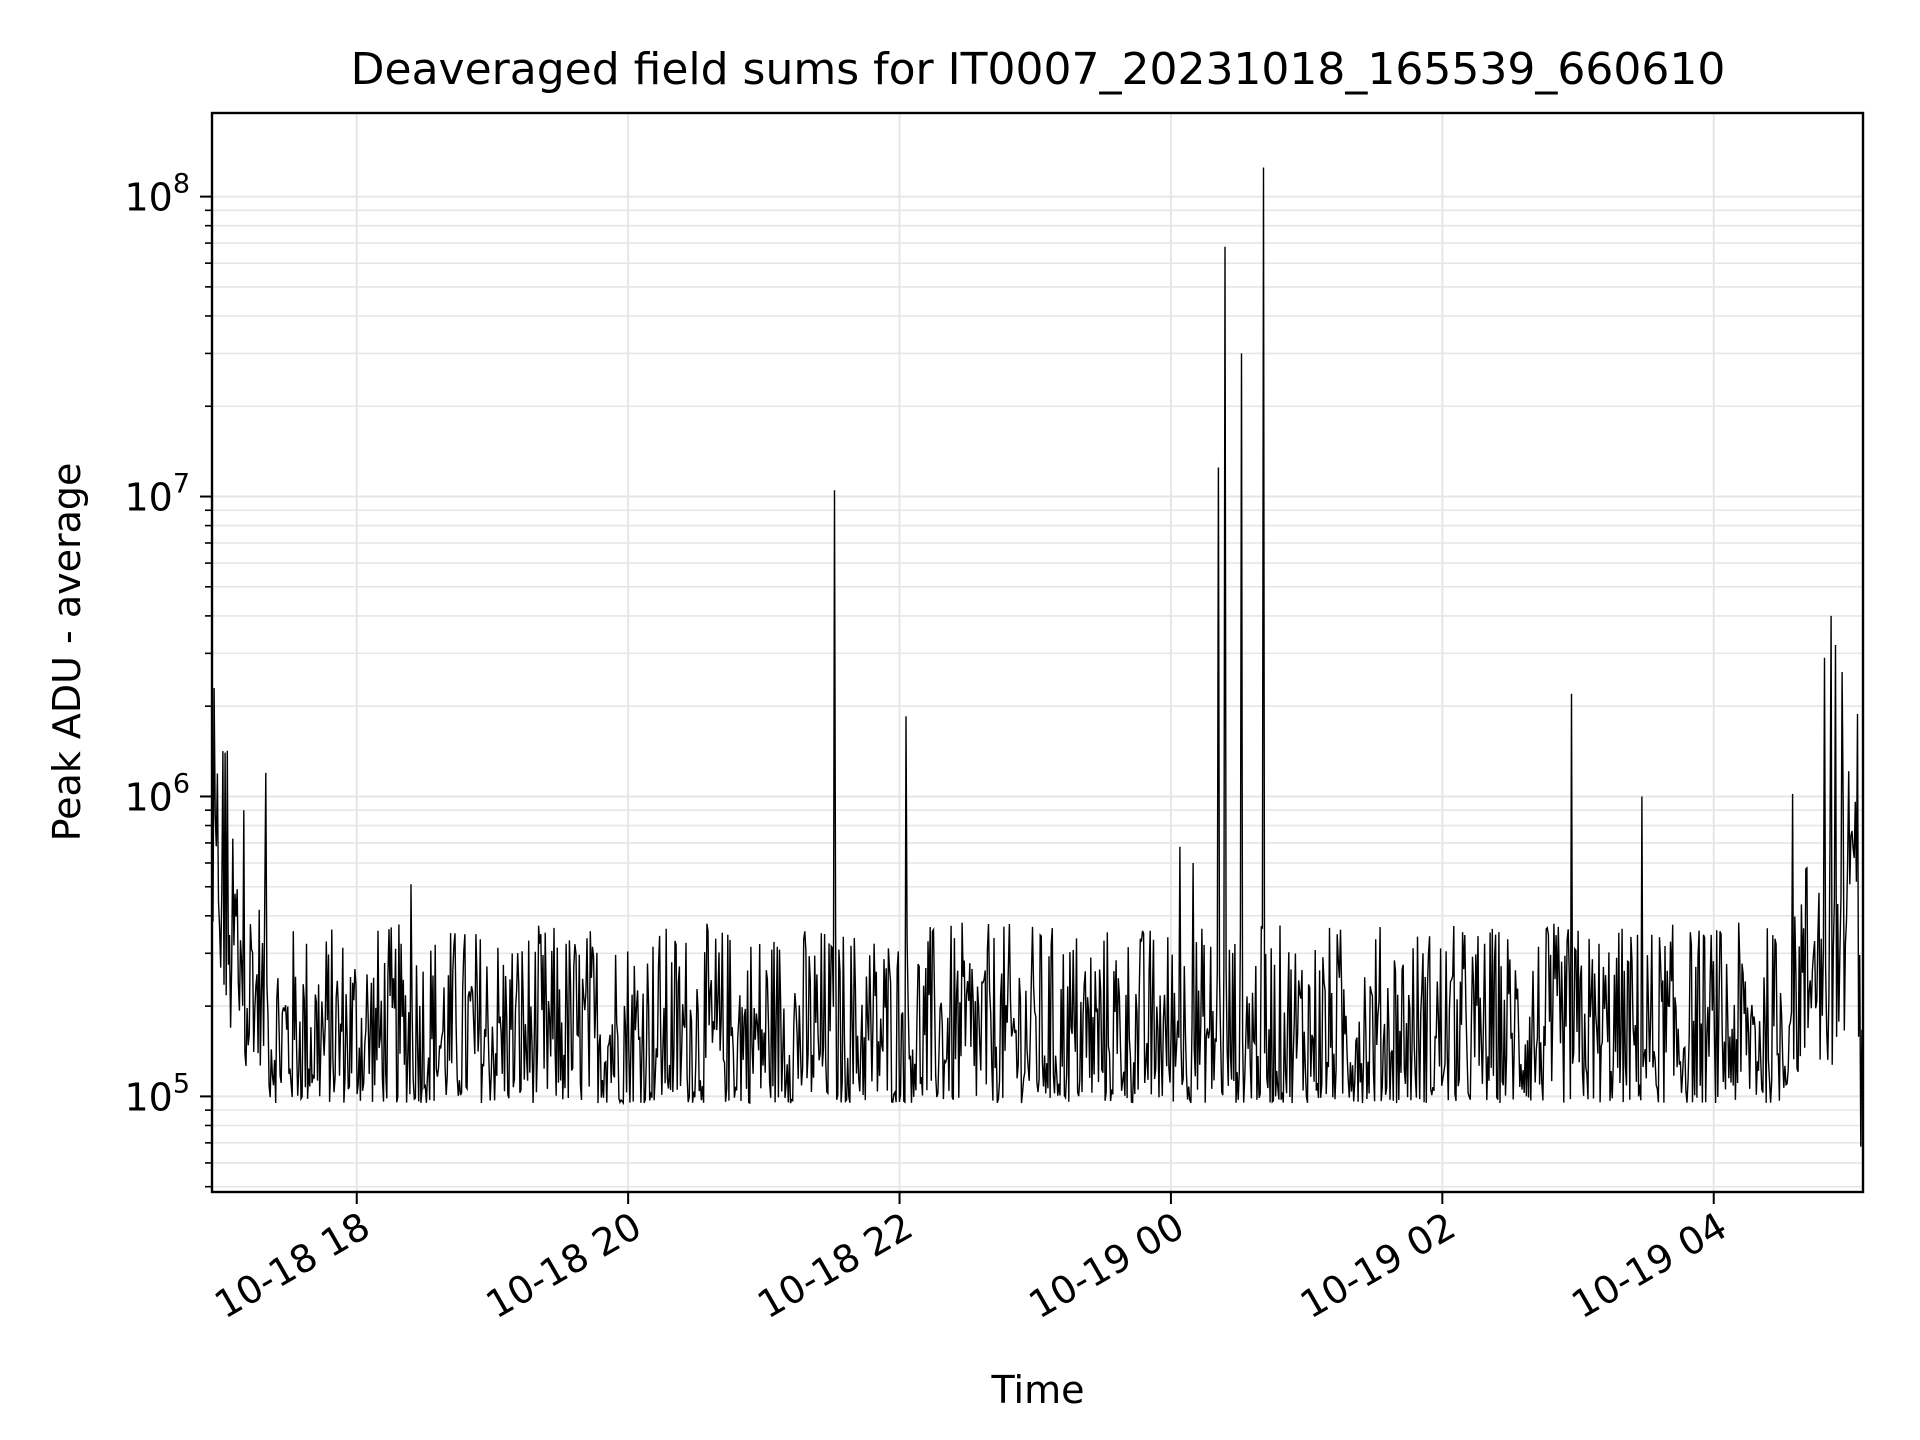 The image size is (1920, 1440). What do you see at coordinates (1038, 1390) in the screenshot?
I see `x-axis-label: Time` at bounding box center [1038, 1390].